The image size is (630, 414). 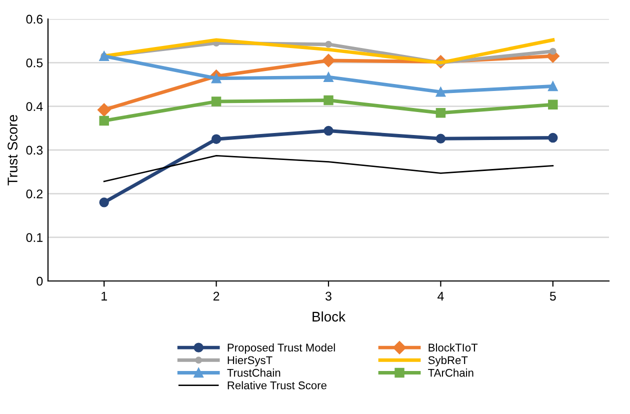 What do you see at coordinates (104, 296) in the screenshot?
I see `x-tick-label: 1` at bounding box center [104, 296].